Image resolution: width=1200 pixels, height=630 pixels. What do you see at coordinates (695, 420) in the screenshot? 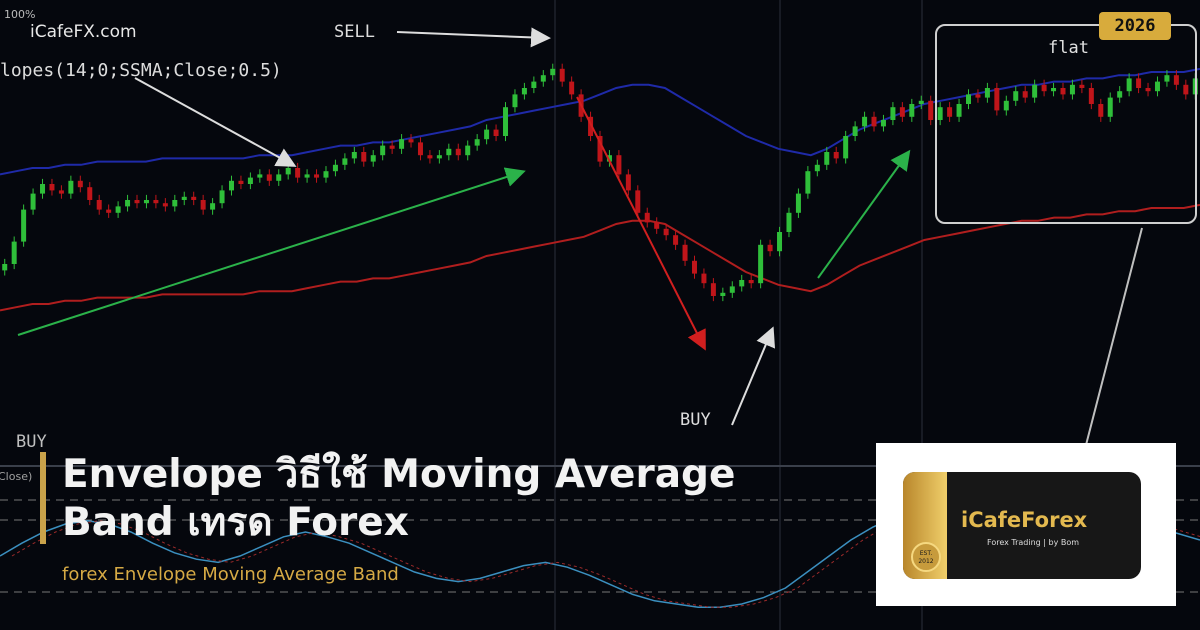
I see `buy-annotation: BUY` at bounding box center [695, 420].